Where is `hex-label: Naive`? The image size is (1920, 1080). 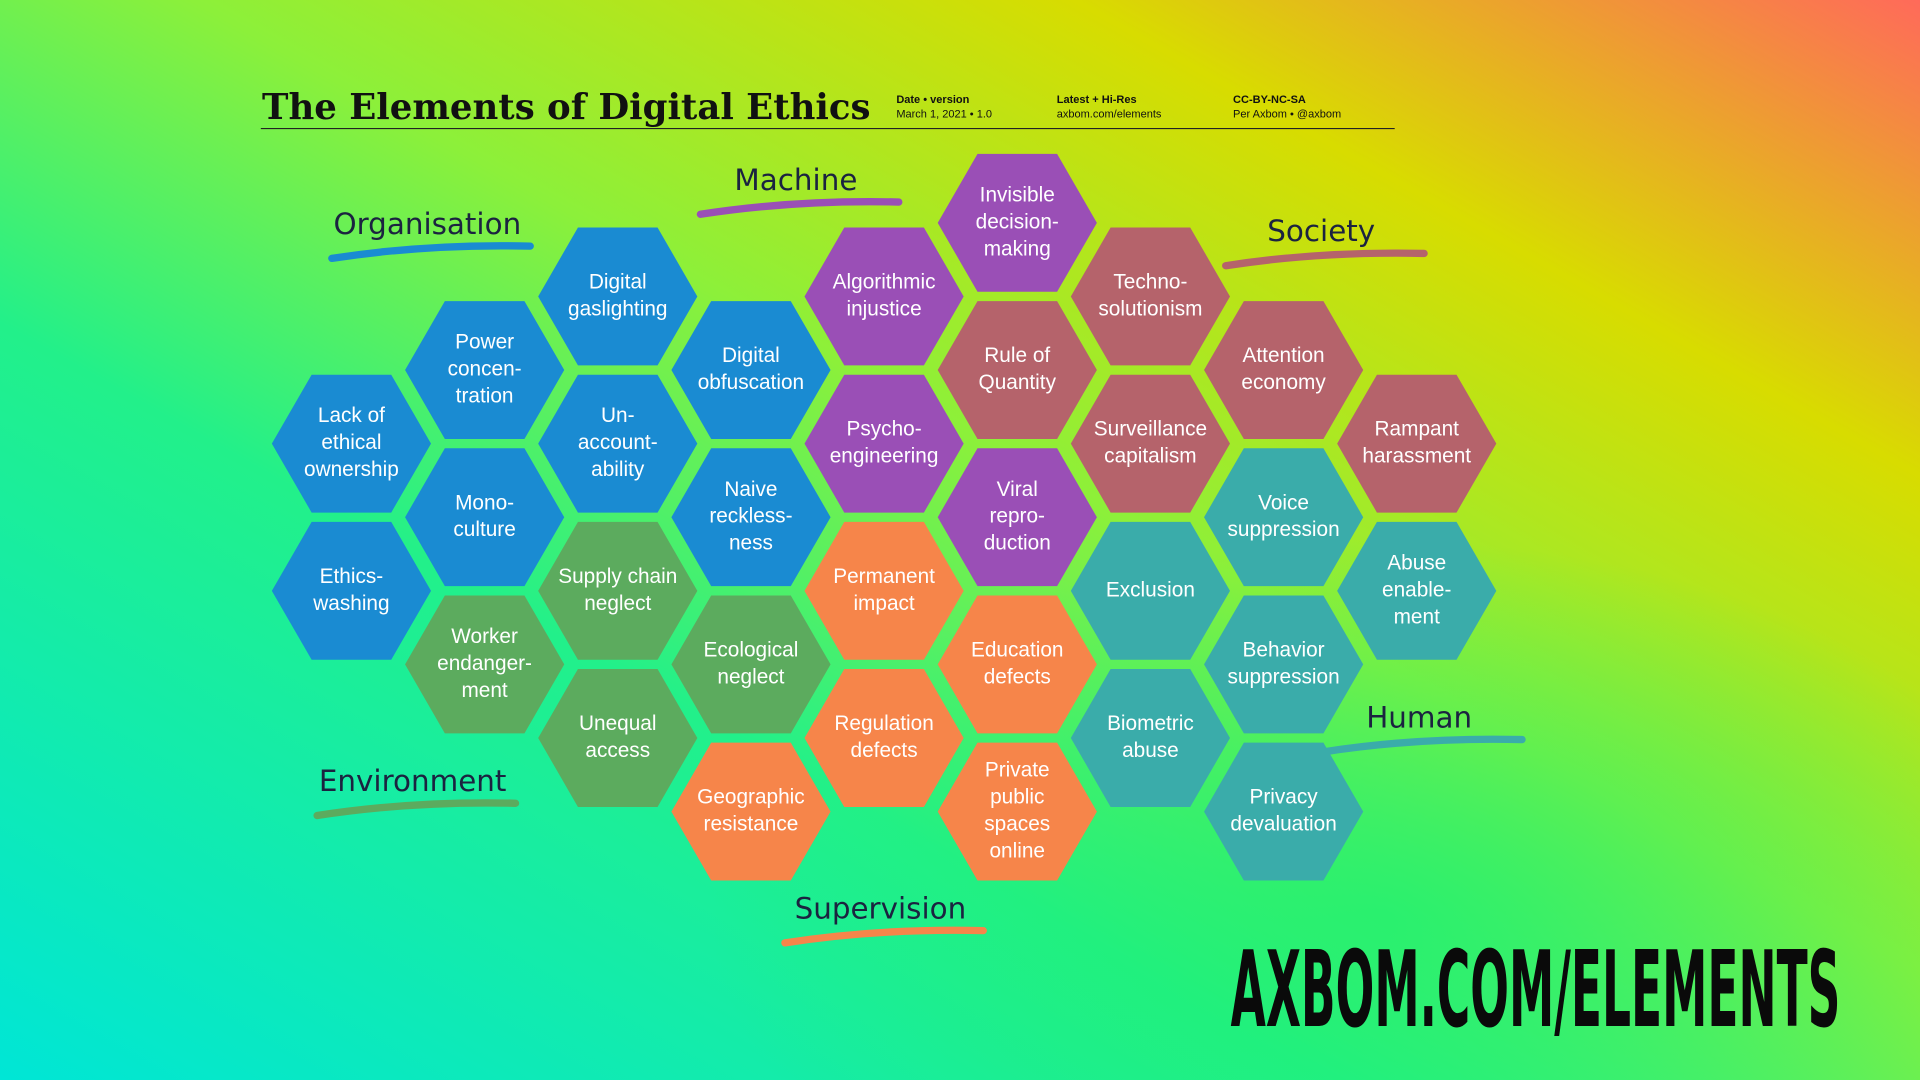
hex-label: Naive is located at coordinates (750, 489).